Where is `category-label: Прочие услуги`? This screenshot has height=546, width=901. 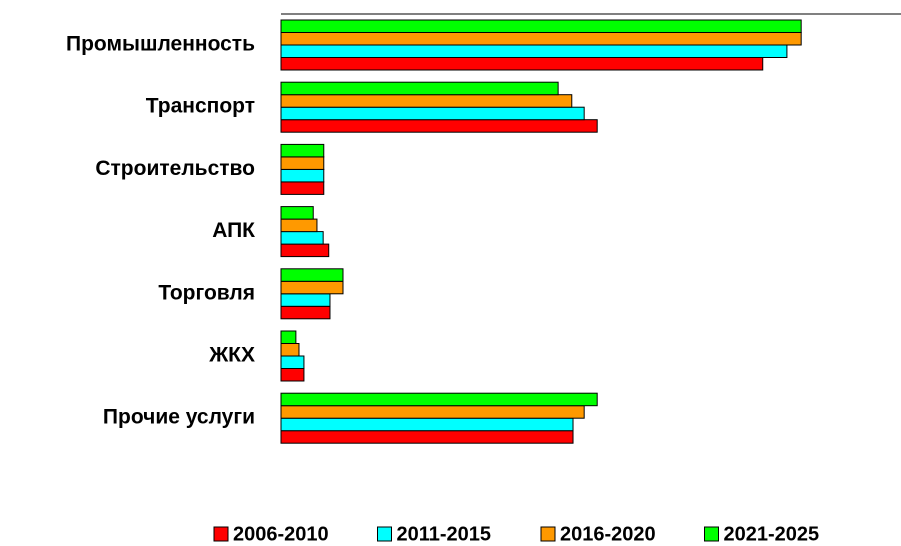 category-label: Прочие услуги is located at coordinates (179, 417).